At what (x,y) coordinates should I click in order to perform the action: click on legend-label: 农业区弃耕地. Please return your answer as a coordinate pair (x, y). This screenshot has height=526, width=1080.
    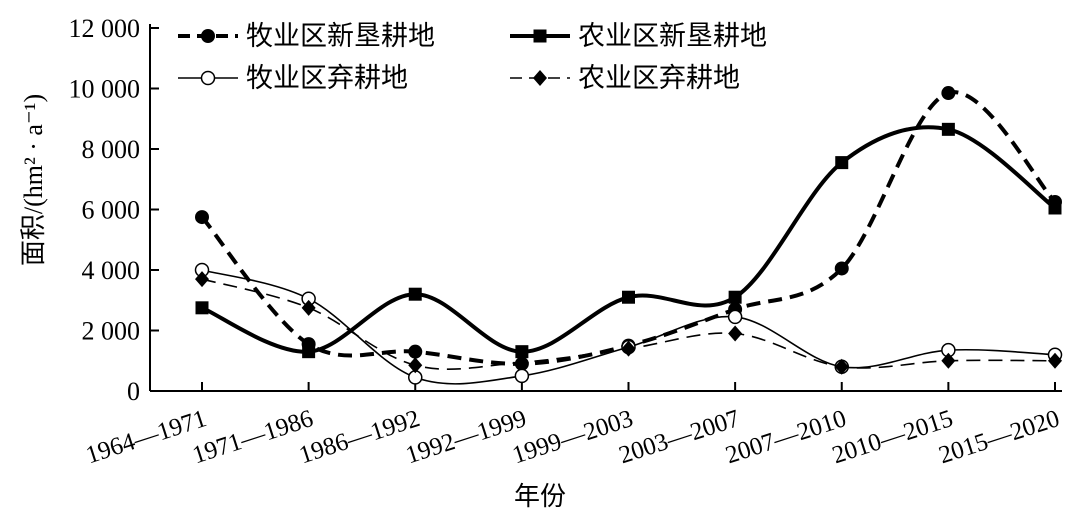
    Looking at the image, I should click on (659, 78).